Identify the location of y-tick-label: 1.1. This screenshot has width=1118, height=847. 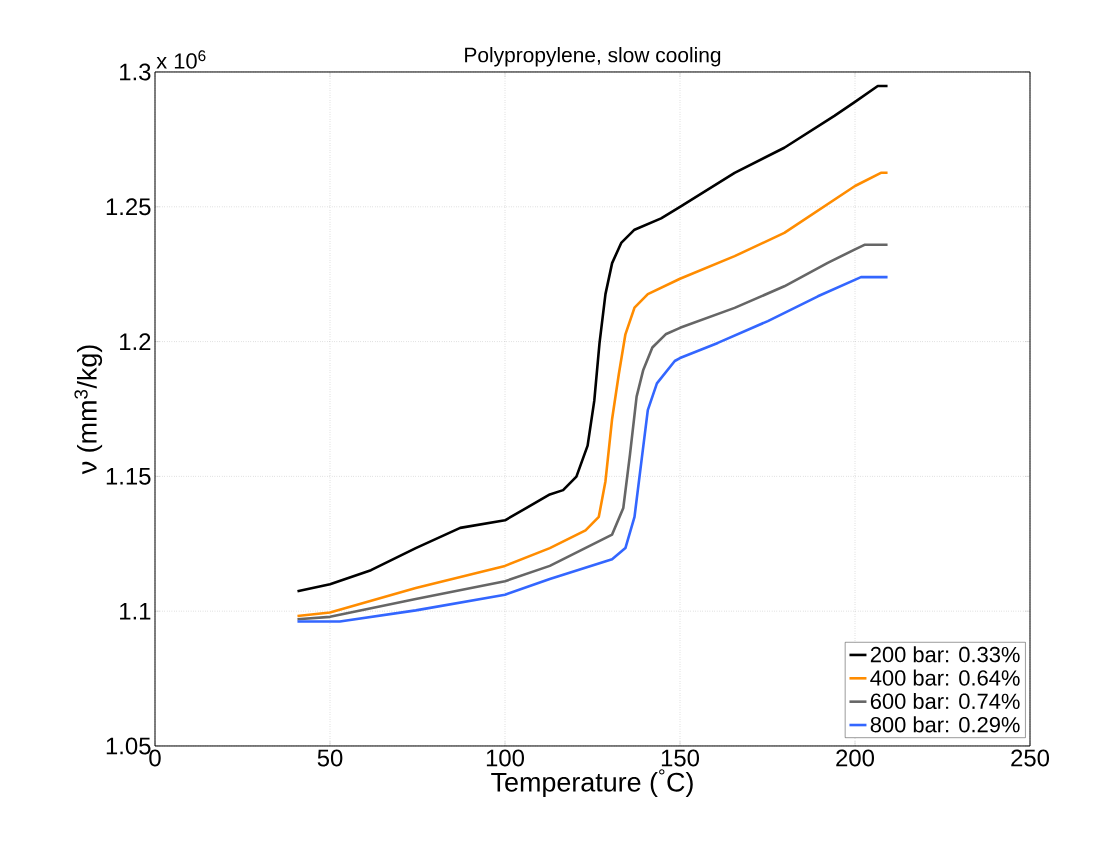
(135, 611).